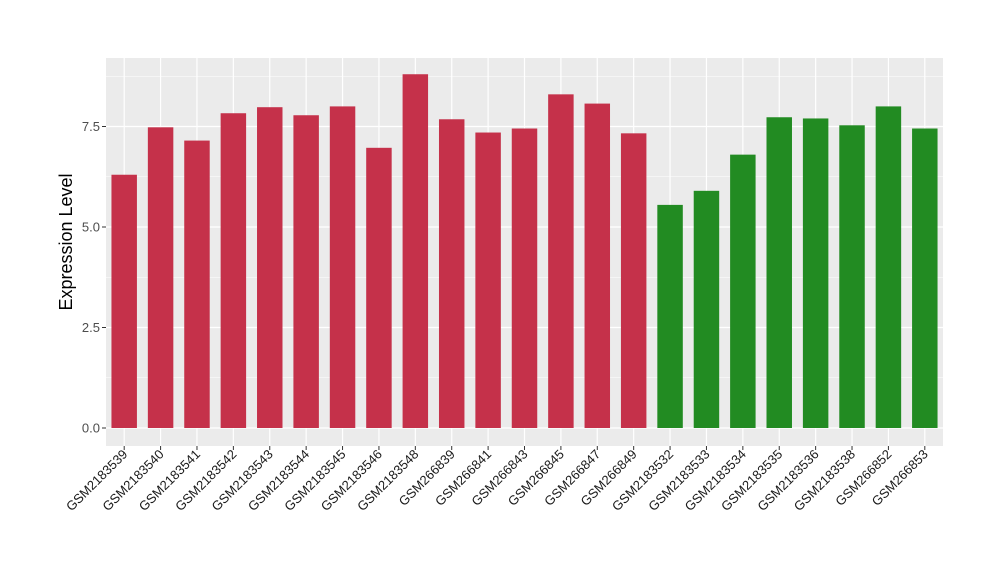  I want to click on bar-GSM2183542, so click(233, 270).